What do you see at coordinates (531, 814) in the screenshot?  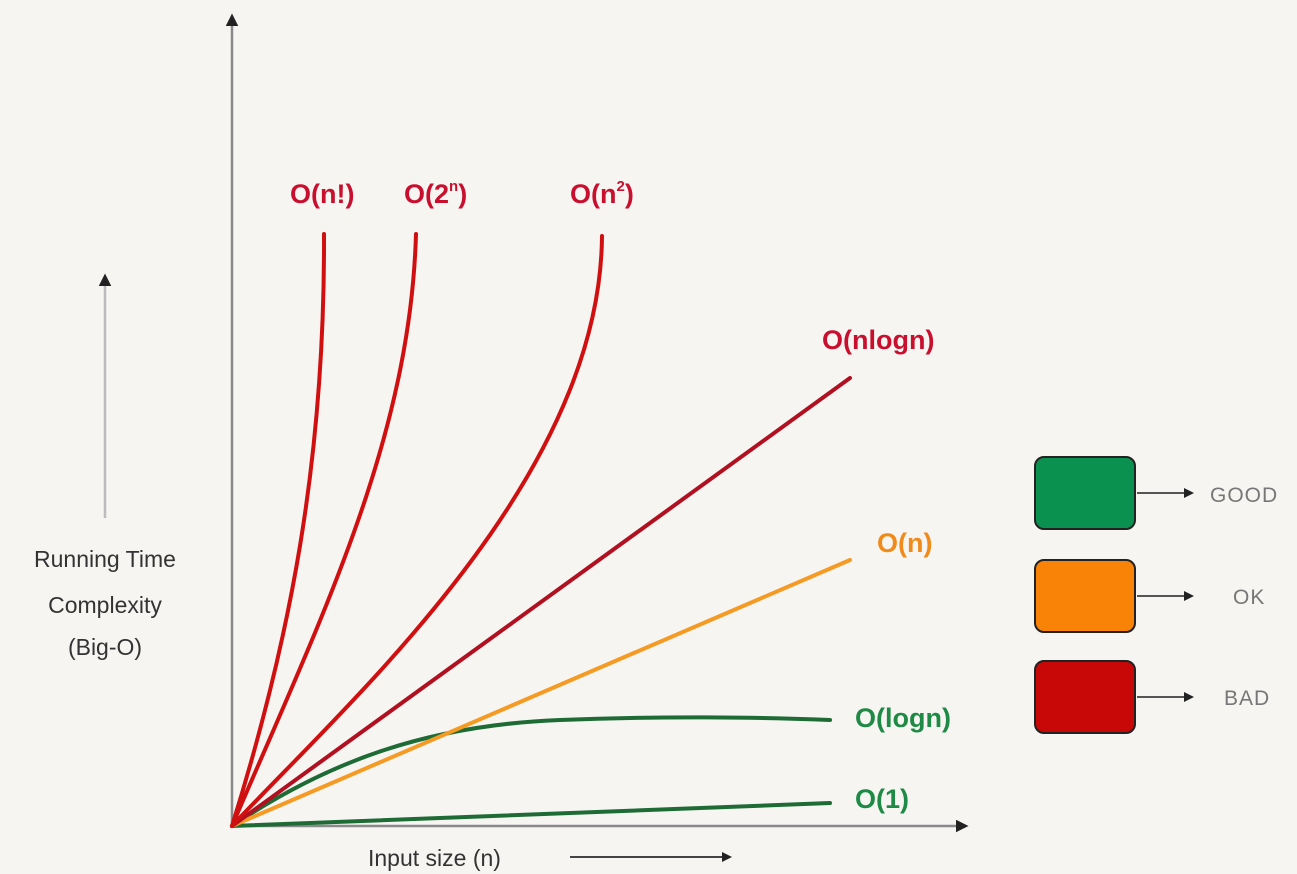 I see `curve-constant` at bounding box center [531, 814].